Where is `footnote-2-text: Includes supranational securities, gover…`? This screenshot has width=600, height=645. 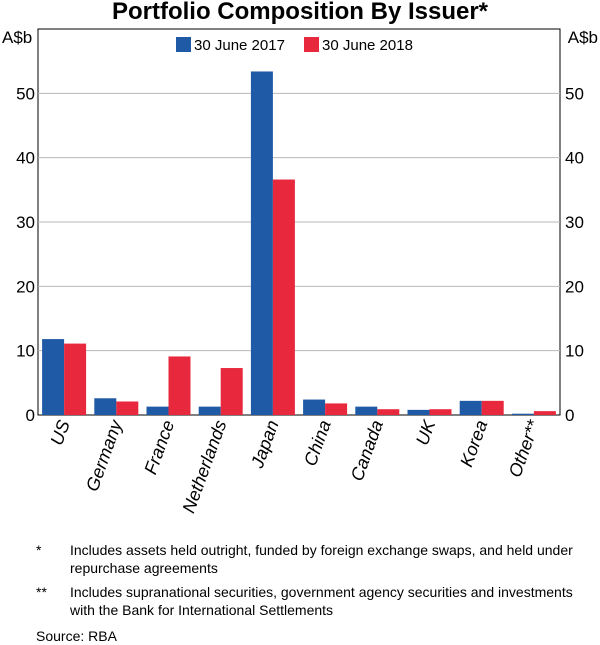
footnote-2-text: Includes supranational securities, gover… is located at coordinates (321, 601).